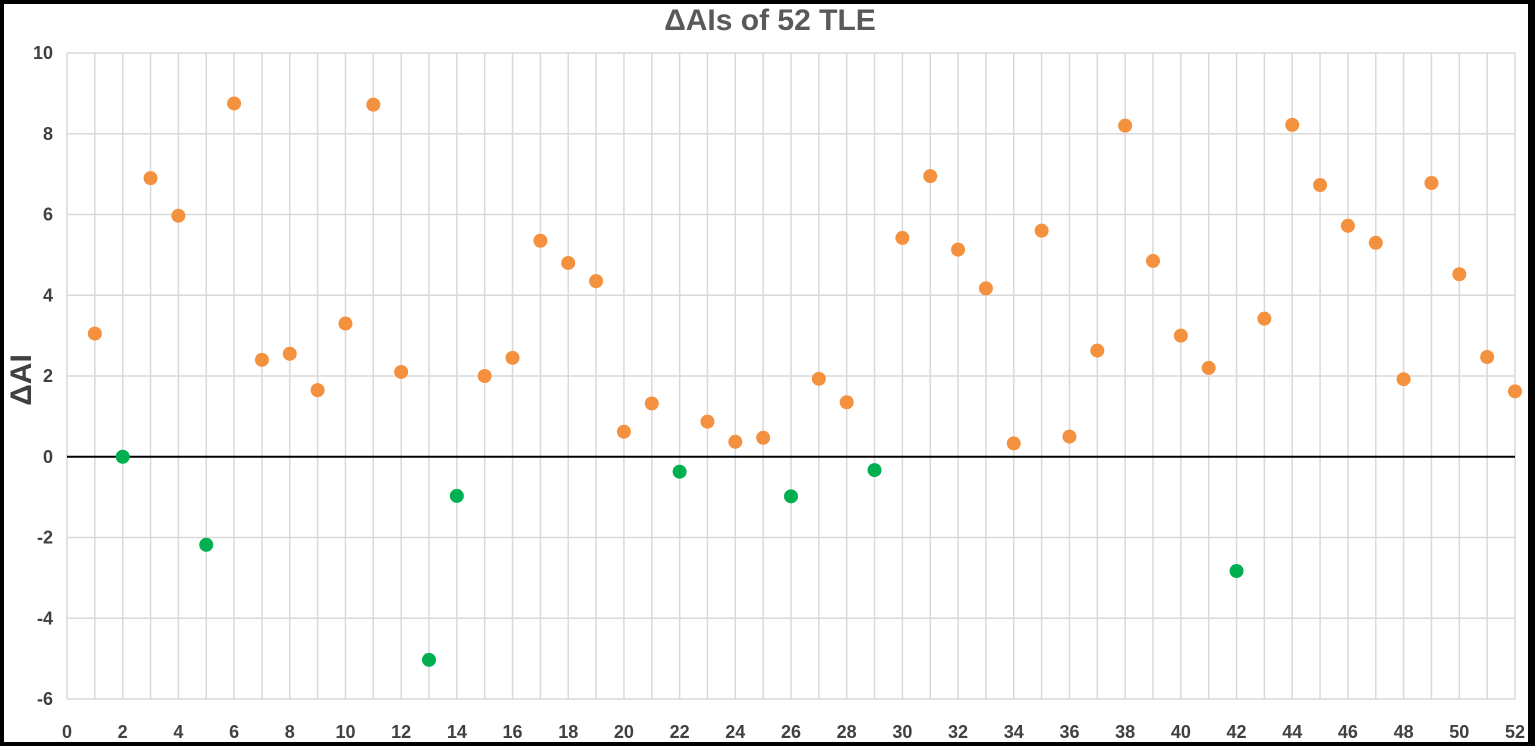 The width and height of the screenshot is (1535, 746). I want to click on x-tick-label: 50, so click(1459, 732).